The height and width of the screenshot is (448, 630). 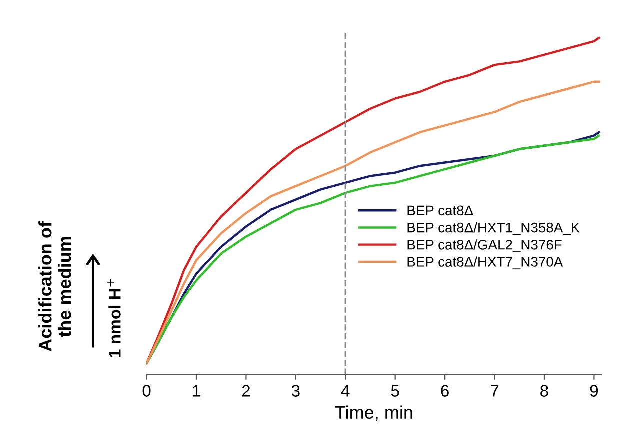 What do you see at coordinates (246, 391) in the screenshot?
I see `x-tick-label: 2` at bounding box center [246, 391].